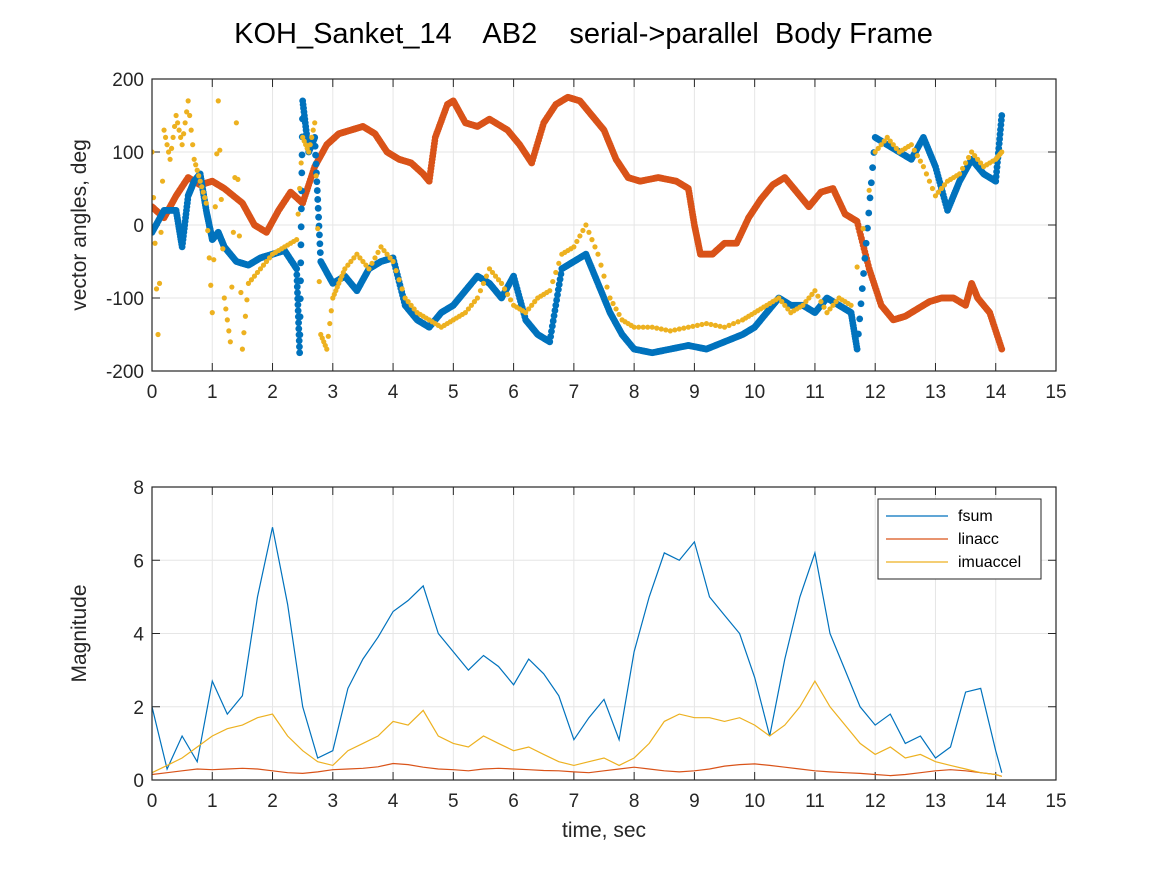 The height and width of the screenshot is (875, 1167). Describe the element at coordinates (604, 830) in the screenshot. I see `x-axis-label: time, sec` at that location.